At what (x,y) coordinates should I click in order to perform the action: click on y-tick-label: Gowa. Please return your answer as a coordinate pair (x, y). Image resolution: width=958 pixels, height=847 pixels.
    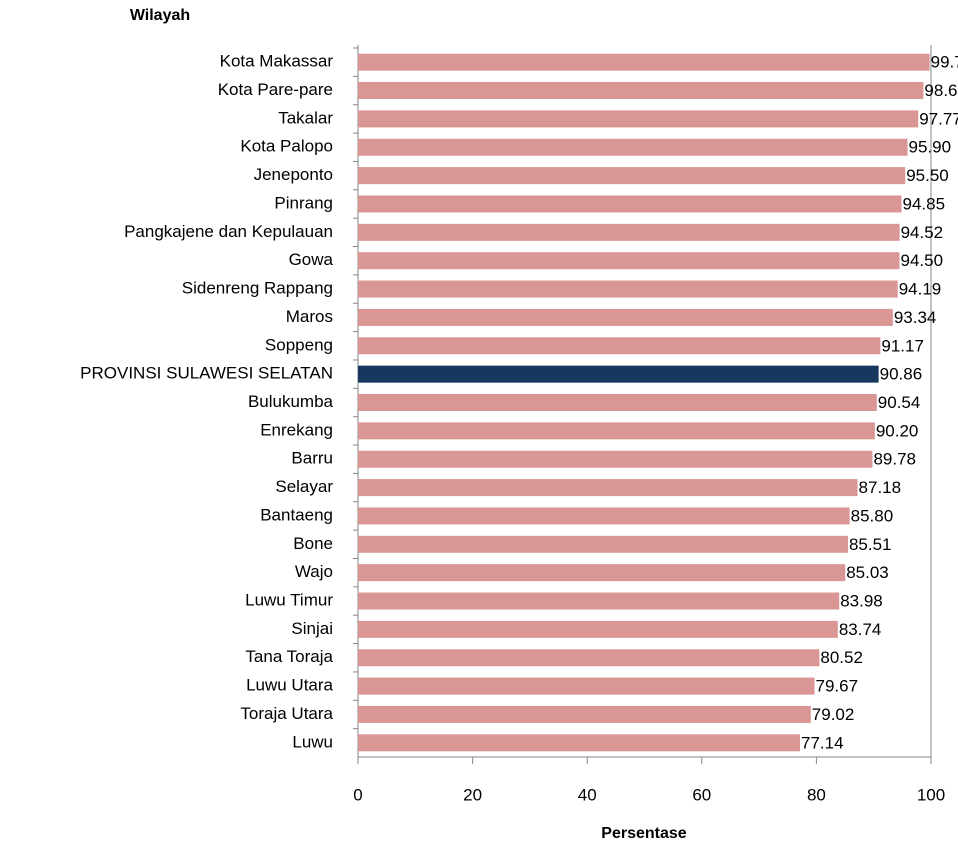
    Looking at the image, I should click on (311, 259).